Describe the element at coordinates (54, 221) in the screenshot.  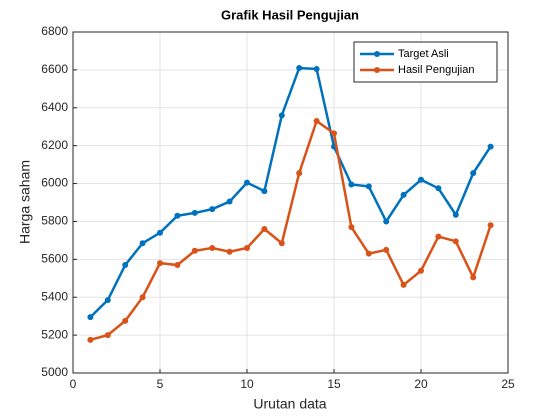
I see `y-tick-label: 5800` at that location.